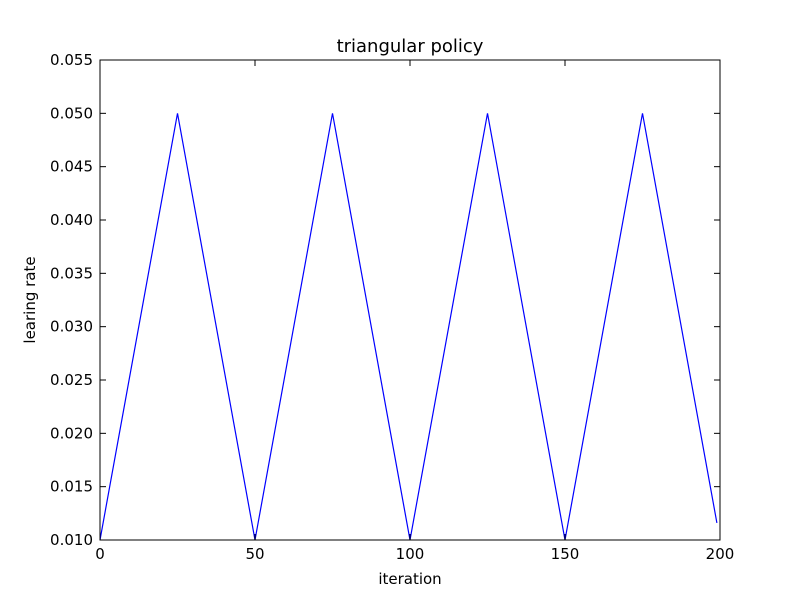 This screenshot has height=604, width=800. I want to click on y-tick-label: 0.050, so click(71, 113).